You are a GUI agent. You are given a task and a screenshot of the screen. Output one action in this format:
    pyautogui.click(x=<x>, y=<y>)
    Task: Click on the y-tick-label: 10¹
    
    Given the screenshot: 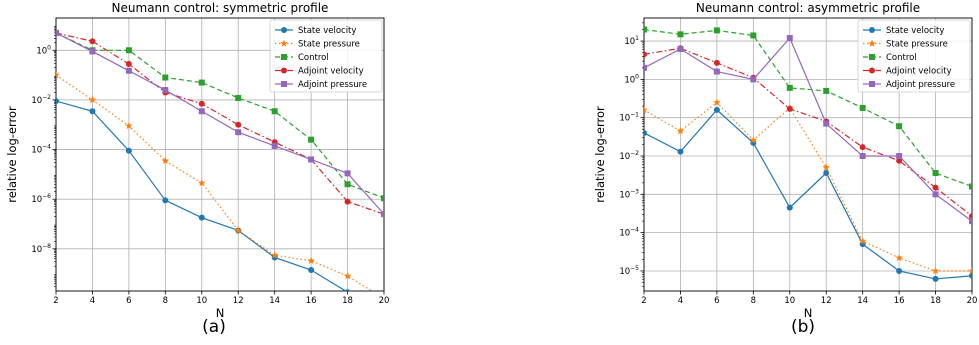 What is the action you would take?
    pyautogui.click(x=631, y=41)
    